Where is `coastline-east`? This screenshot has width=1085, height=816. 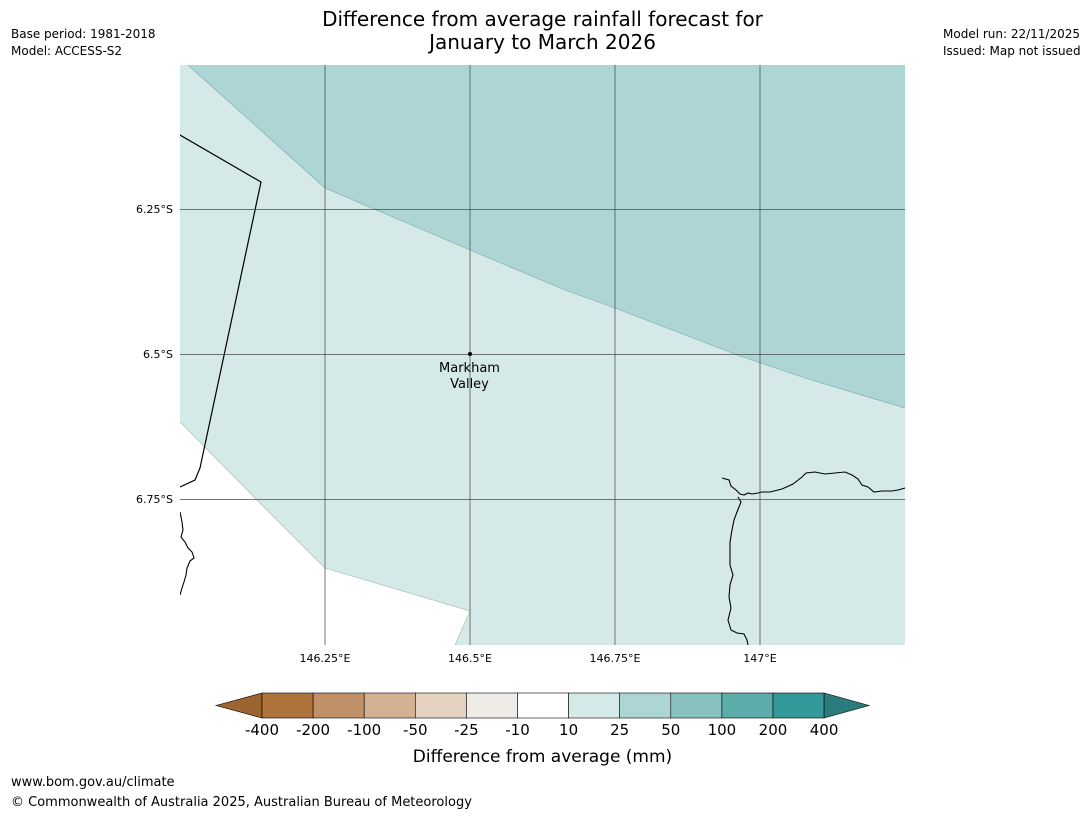 coastline-east is located at coordinates (813, 483).